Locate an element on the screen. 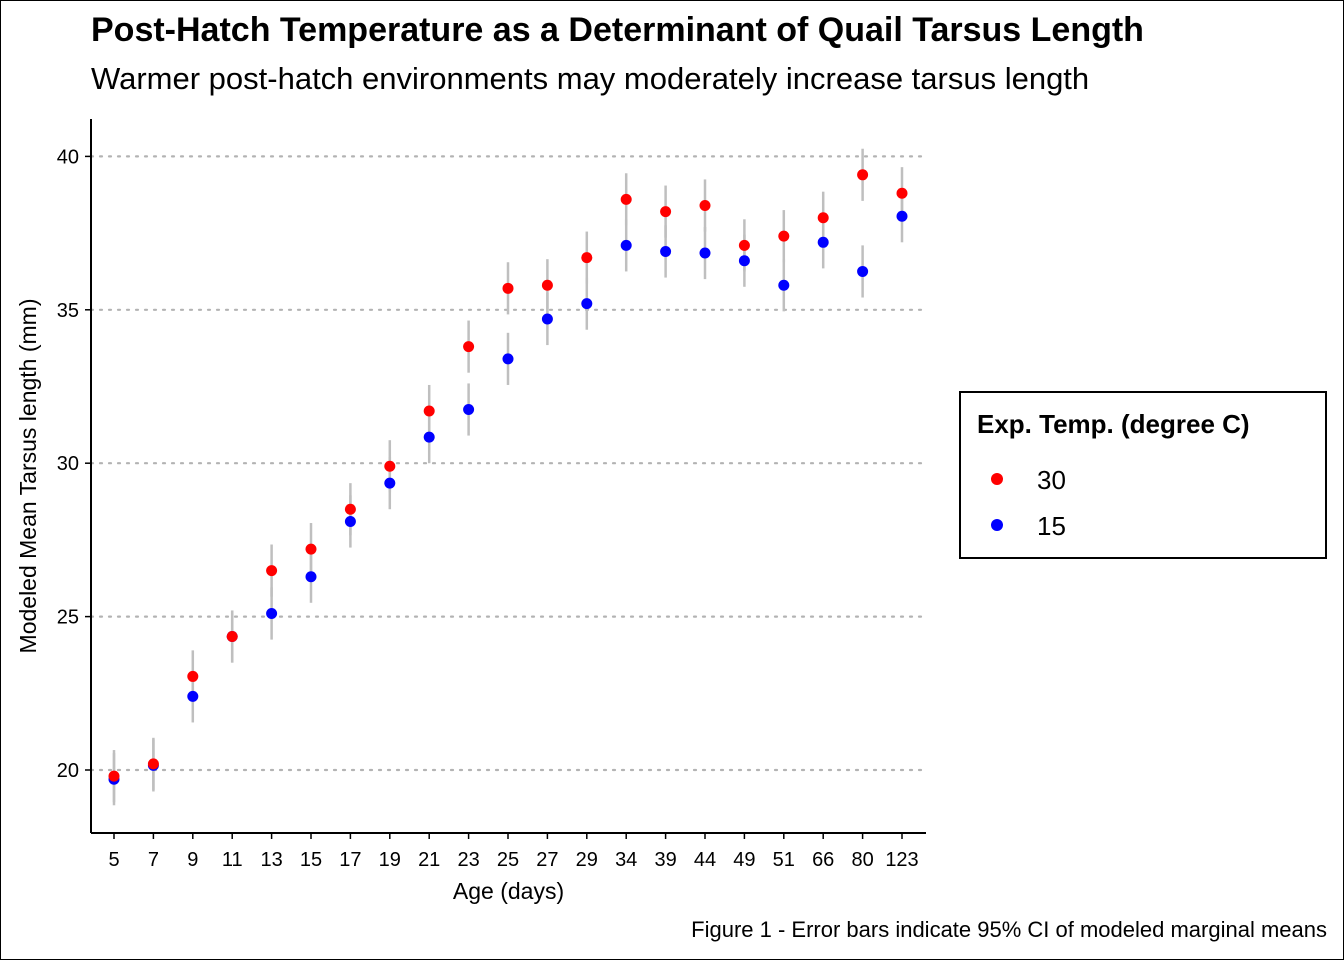 This screenshot has width=1344, height=960. tick-label-y-30: 30 is located at coordinates (68, 464).